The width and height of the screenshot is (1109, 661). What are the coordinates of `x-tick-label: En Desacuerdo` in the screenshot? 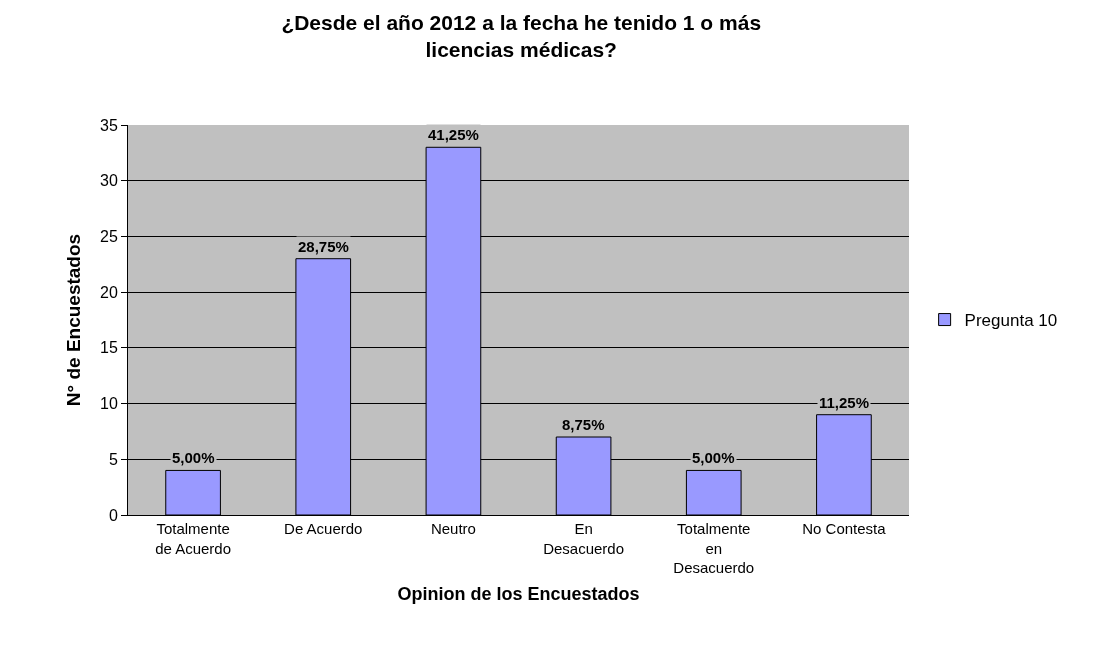 It's located at (584, 538).